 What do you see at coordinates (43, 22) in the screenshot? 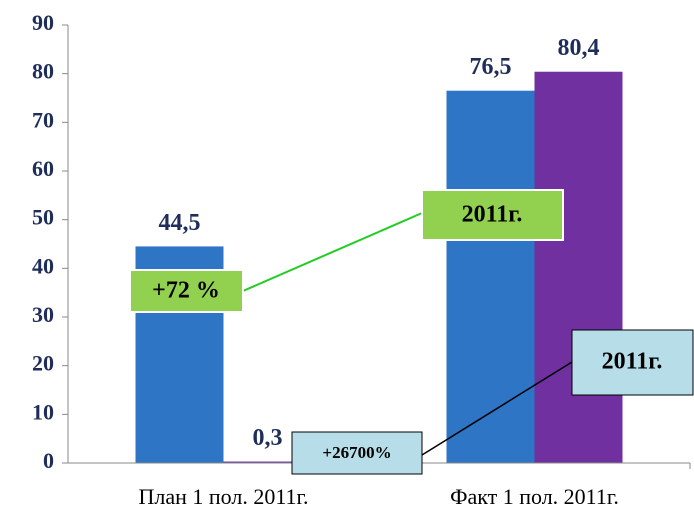
I see `y-tick-label: 90` at bounding box center [43, 22].